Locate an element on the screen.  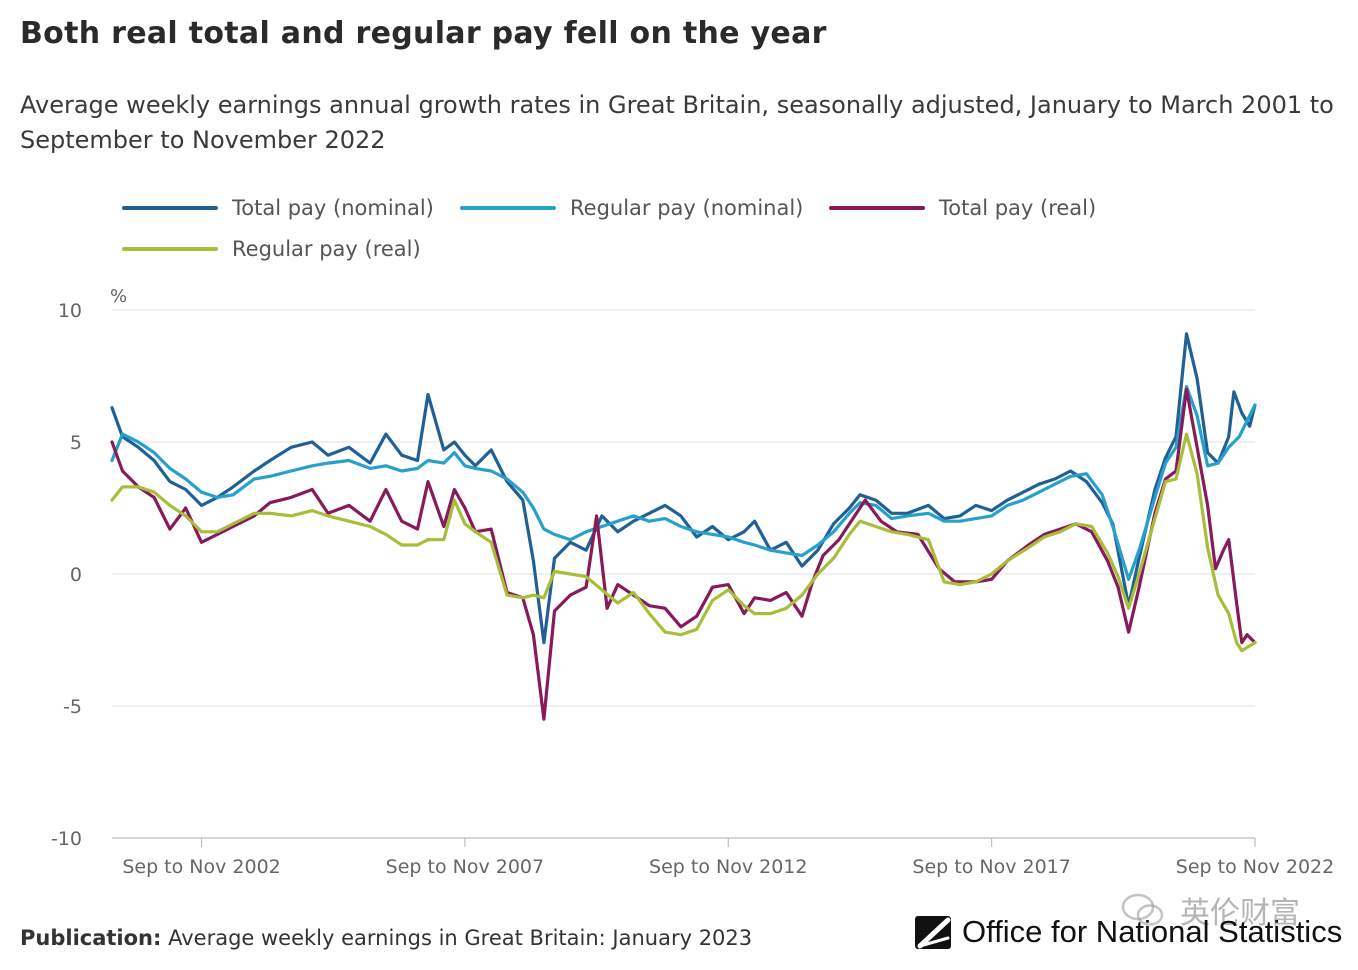
x-tick-label: Sep to Nov 2022 is located at coordinates (1255, 867).